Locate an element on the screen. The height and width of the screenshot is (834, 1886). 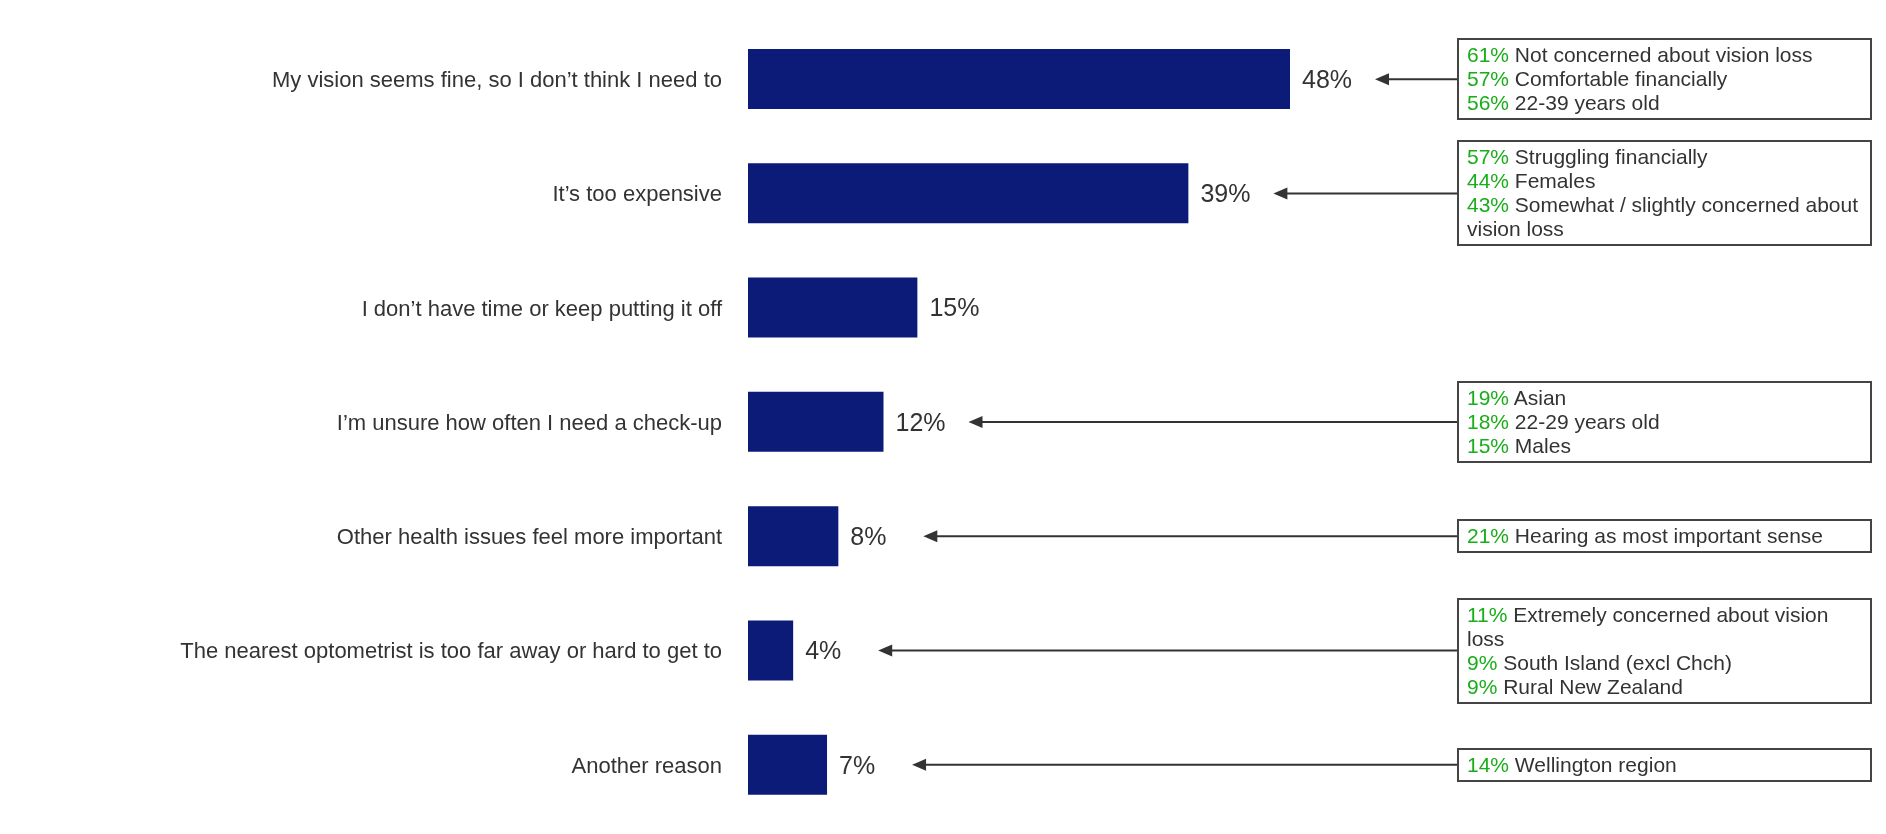
y-tick-label: I don’t have time or keep putting it off is located at coordinates (542, 308).